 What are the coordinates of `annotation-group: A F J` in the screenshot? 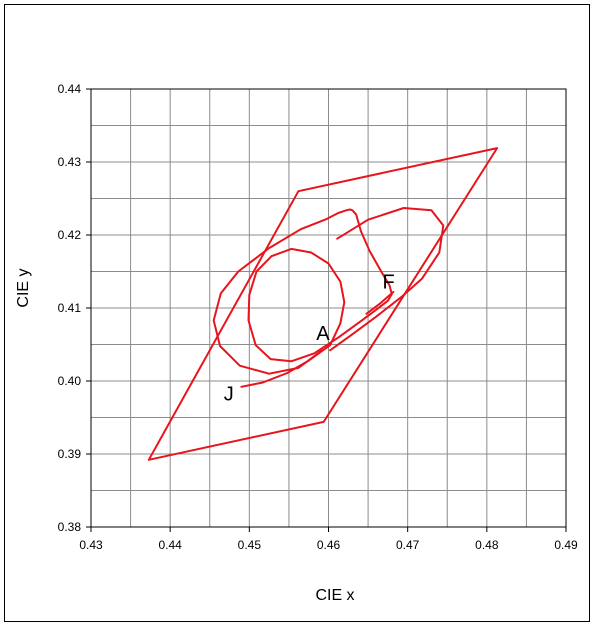 It's located at (309, 338).